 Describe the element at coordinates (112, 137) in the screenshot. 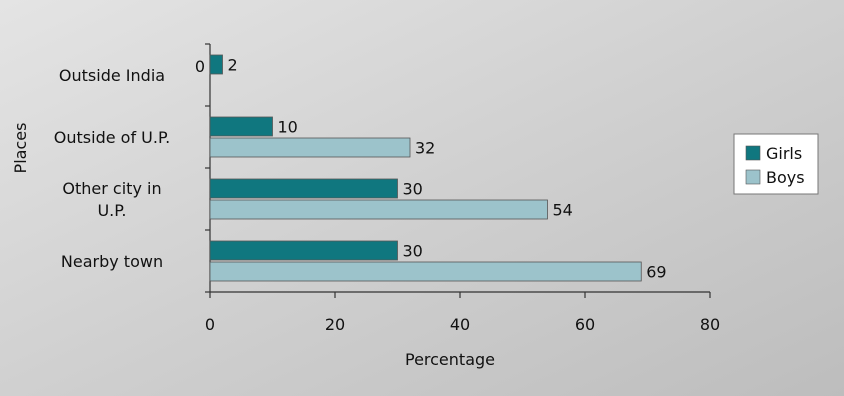

I see `category-label: Outside of U.P.` at that location.